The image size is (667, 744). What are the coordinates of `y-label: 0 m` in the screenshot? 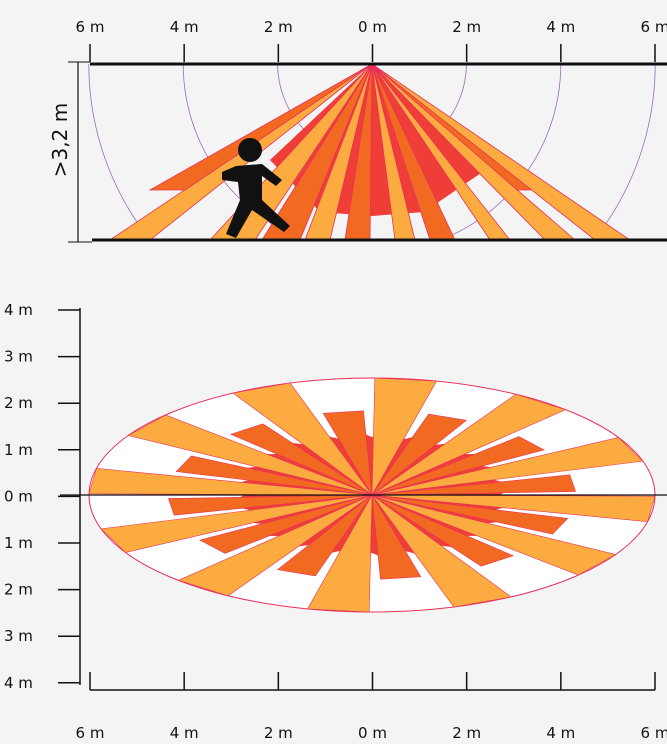 It's located at (18, 496).